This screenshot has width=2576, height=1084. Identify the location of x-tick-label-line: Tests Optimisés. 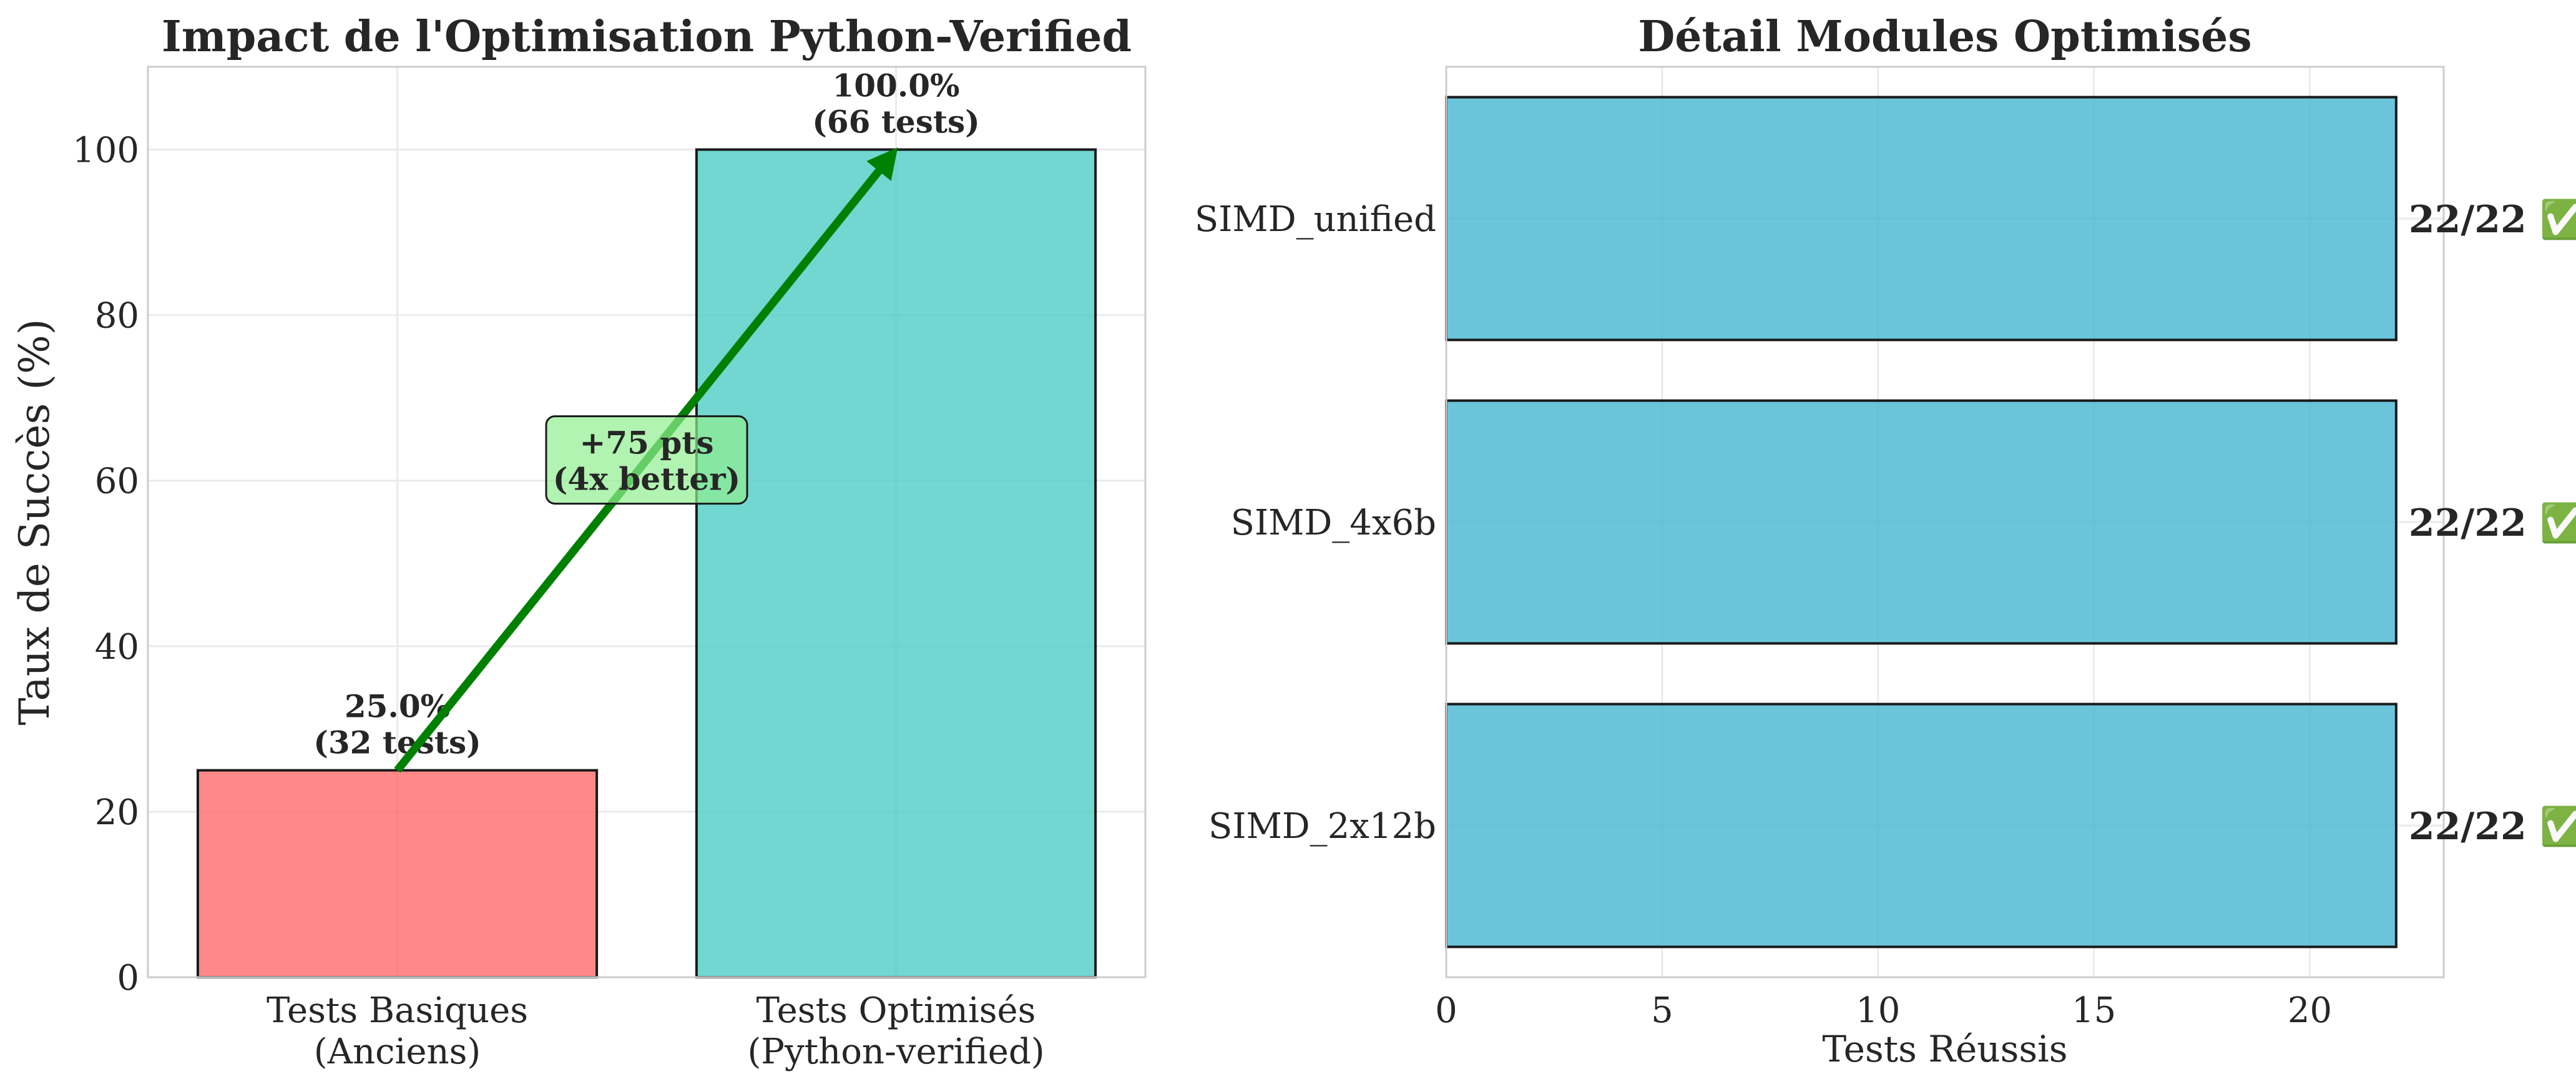
(896, 1011).